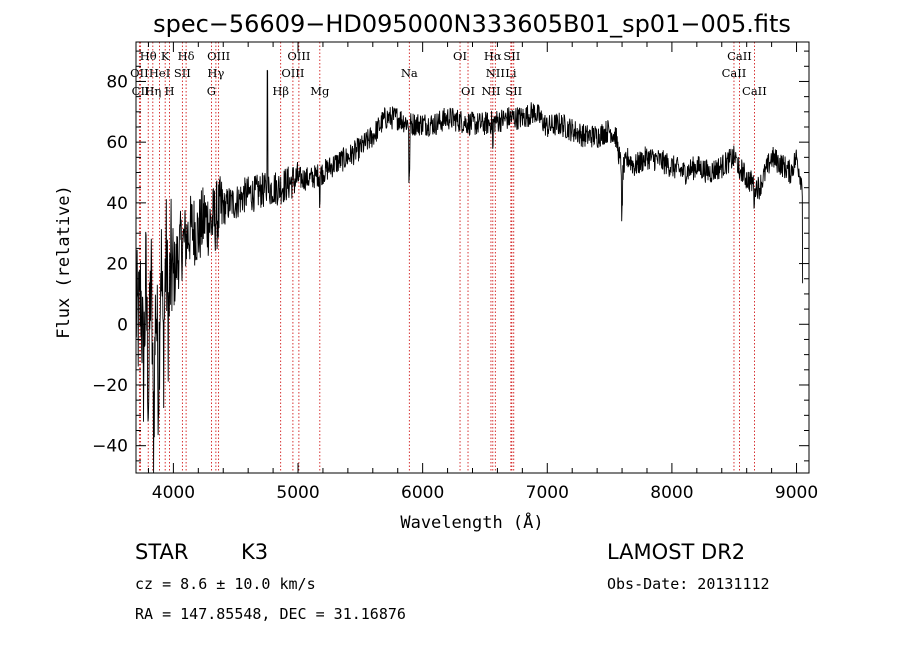 The width and height of the screenshot is (900, 649). I want to click on spectral-line-label: Mg, so click(320, 91).